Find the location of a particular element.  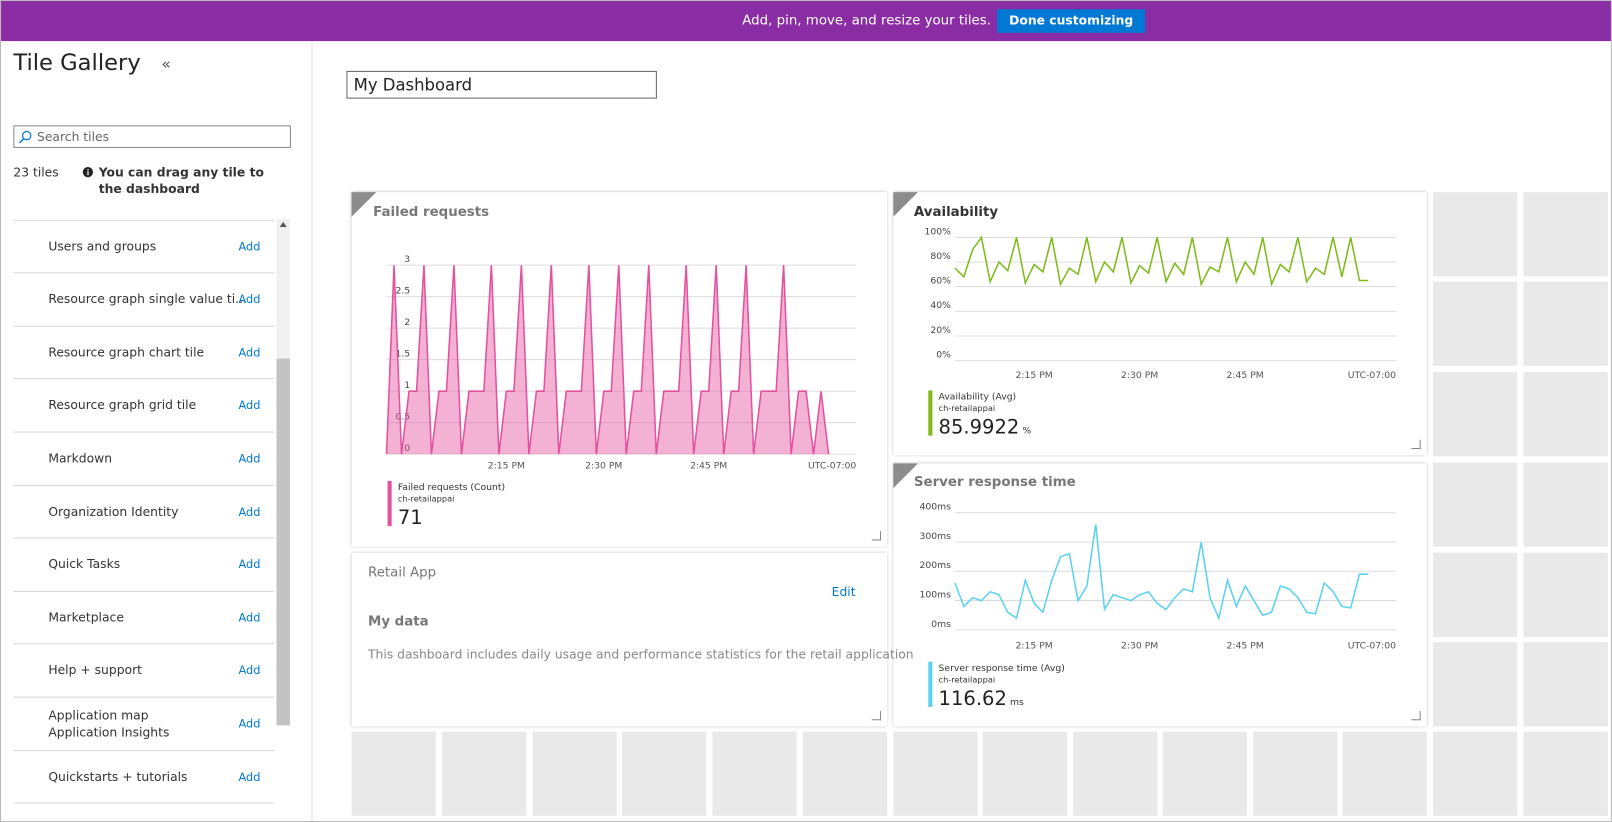

y-tick-label: 300ms is located at coordinates (935, 536).